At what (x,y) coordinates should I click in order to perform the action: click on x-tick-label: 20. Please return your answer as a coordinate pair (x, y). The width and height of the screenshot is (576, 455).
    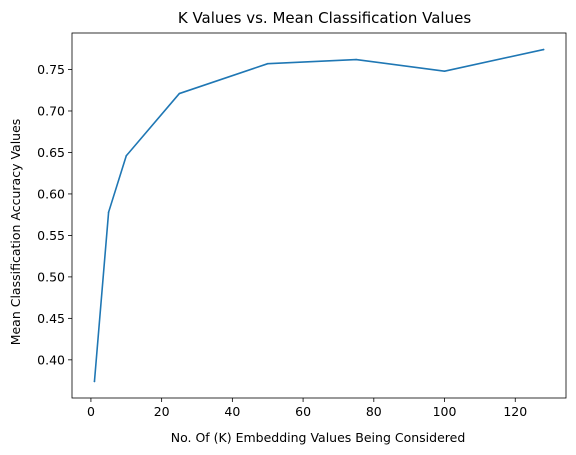
    Looking at the image, I should click on (162, 411).